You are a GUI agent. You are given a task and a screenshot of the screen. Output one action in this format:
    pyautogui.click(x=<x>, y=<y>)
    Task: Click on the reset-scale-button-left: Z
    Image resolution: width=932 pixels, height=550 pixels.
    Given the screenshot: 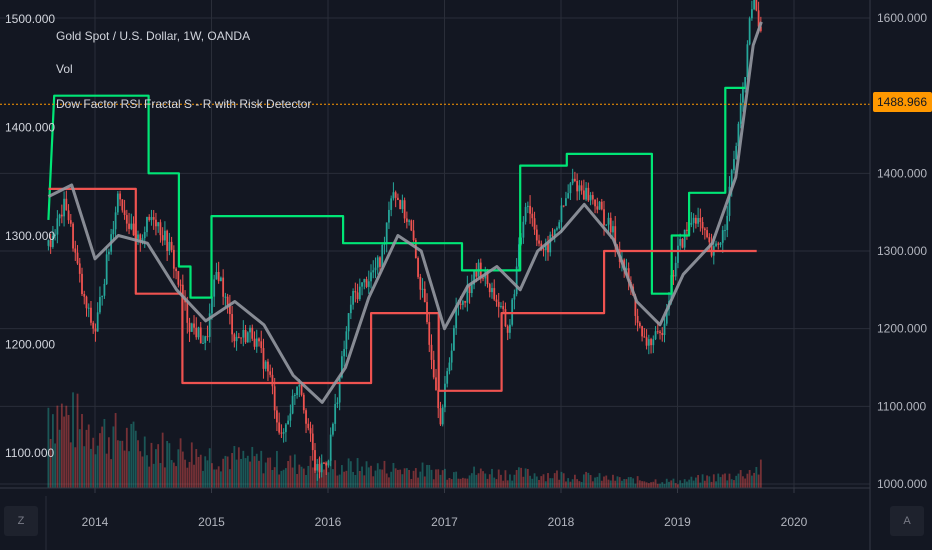 What is the action you would take?
    pyautogui.click(x=21, y=521)
    